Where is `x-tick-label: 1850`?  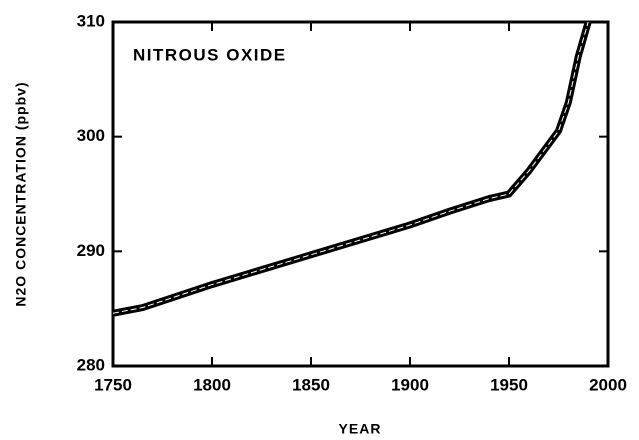 x-tick-label: 1850 is located at coordinates (311, 384).